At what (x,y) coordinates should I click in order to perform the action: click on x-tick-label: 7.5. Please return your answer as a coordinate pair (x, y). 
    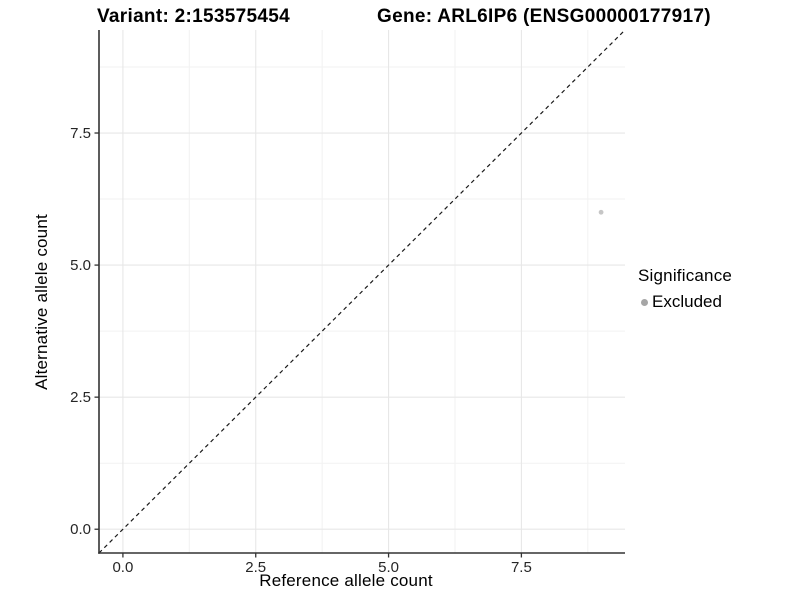
    Looking at the image, I should click on (521, 567).